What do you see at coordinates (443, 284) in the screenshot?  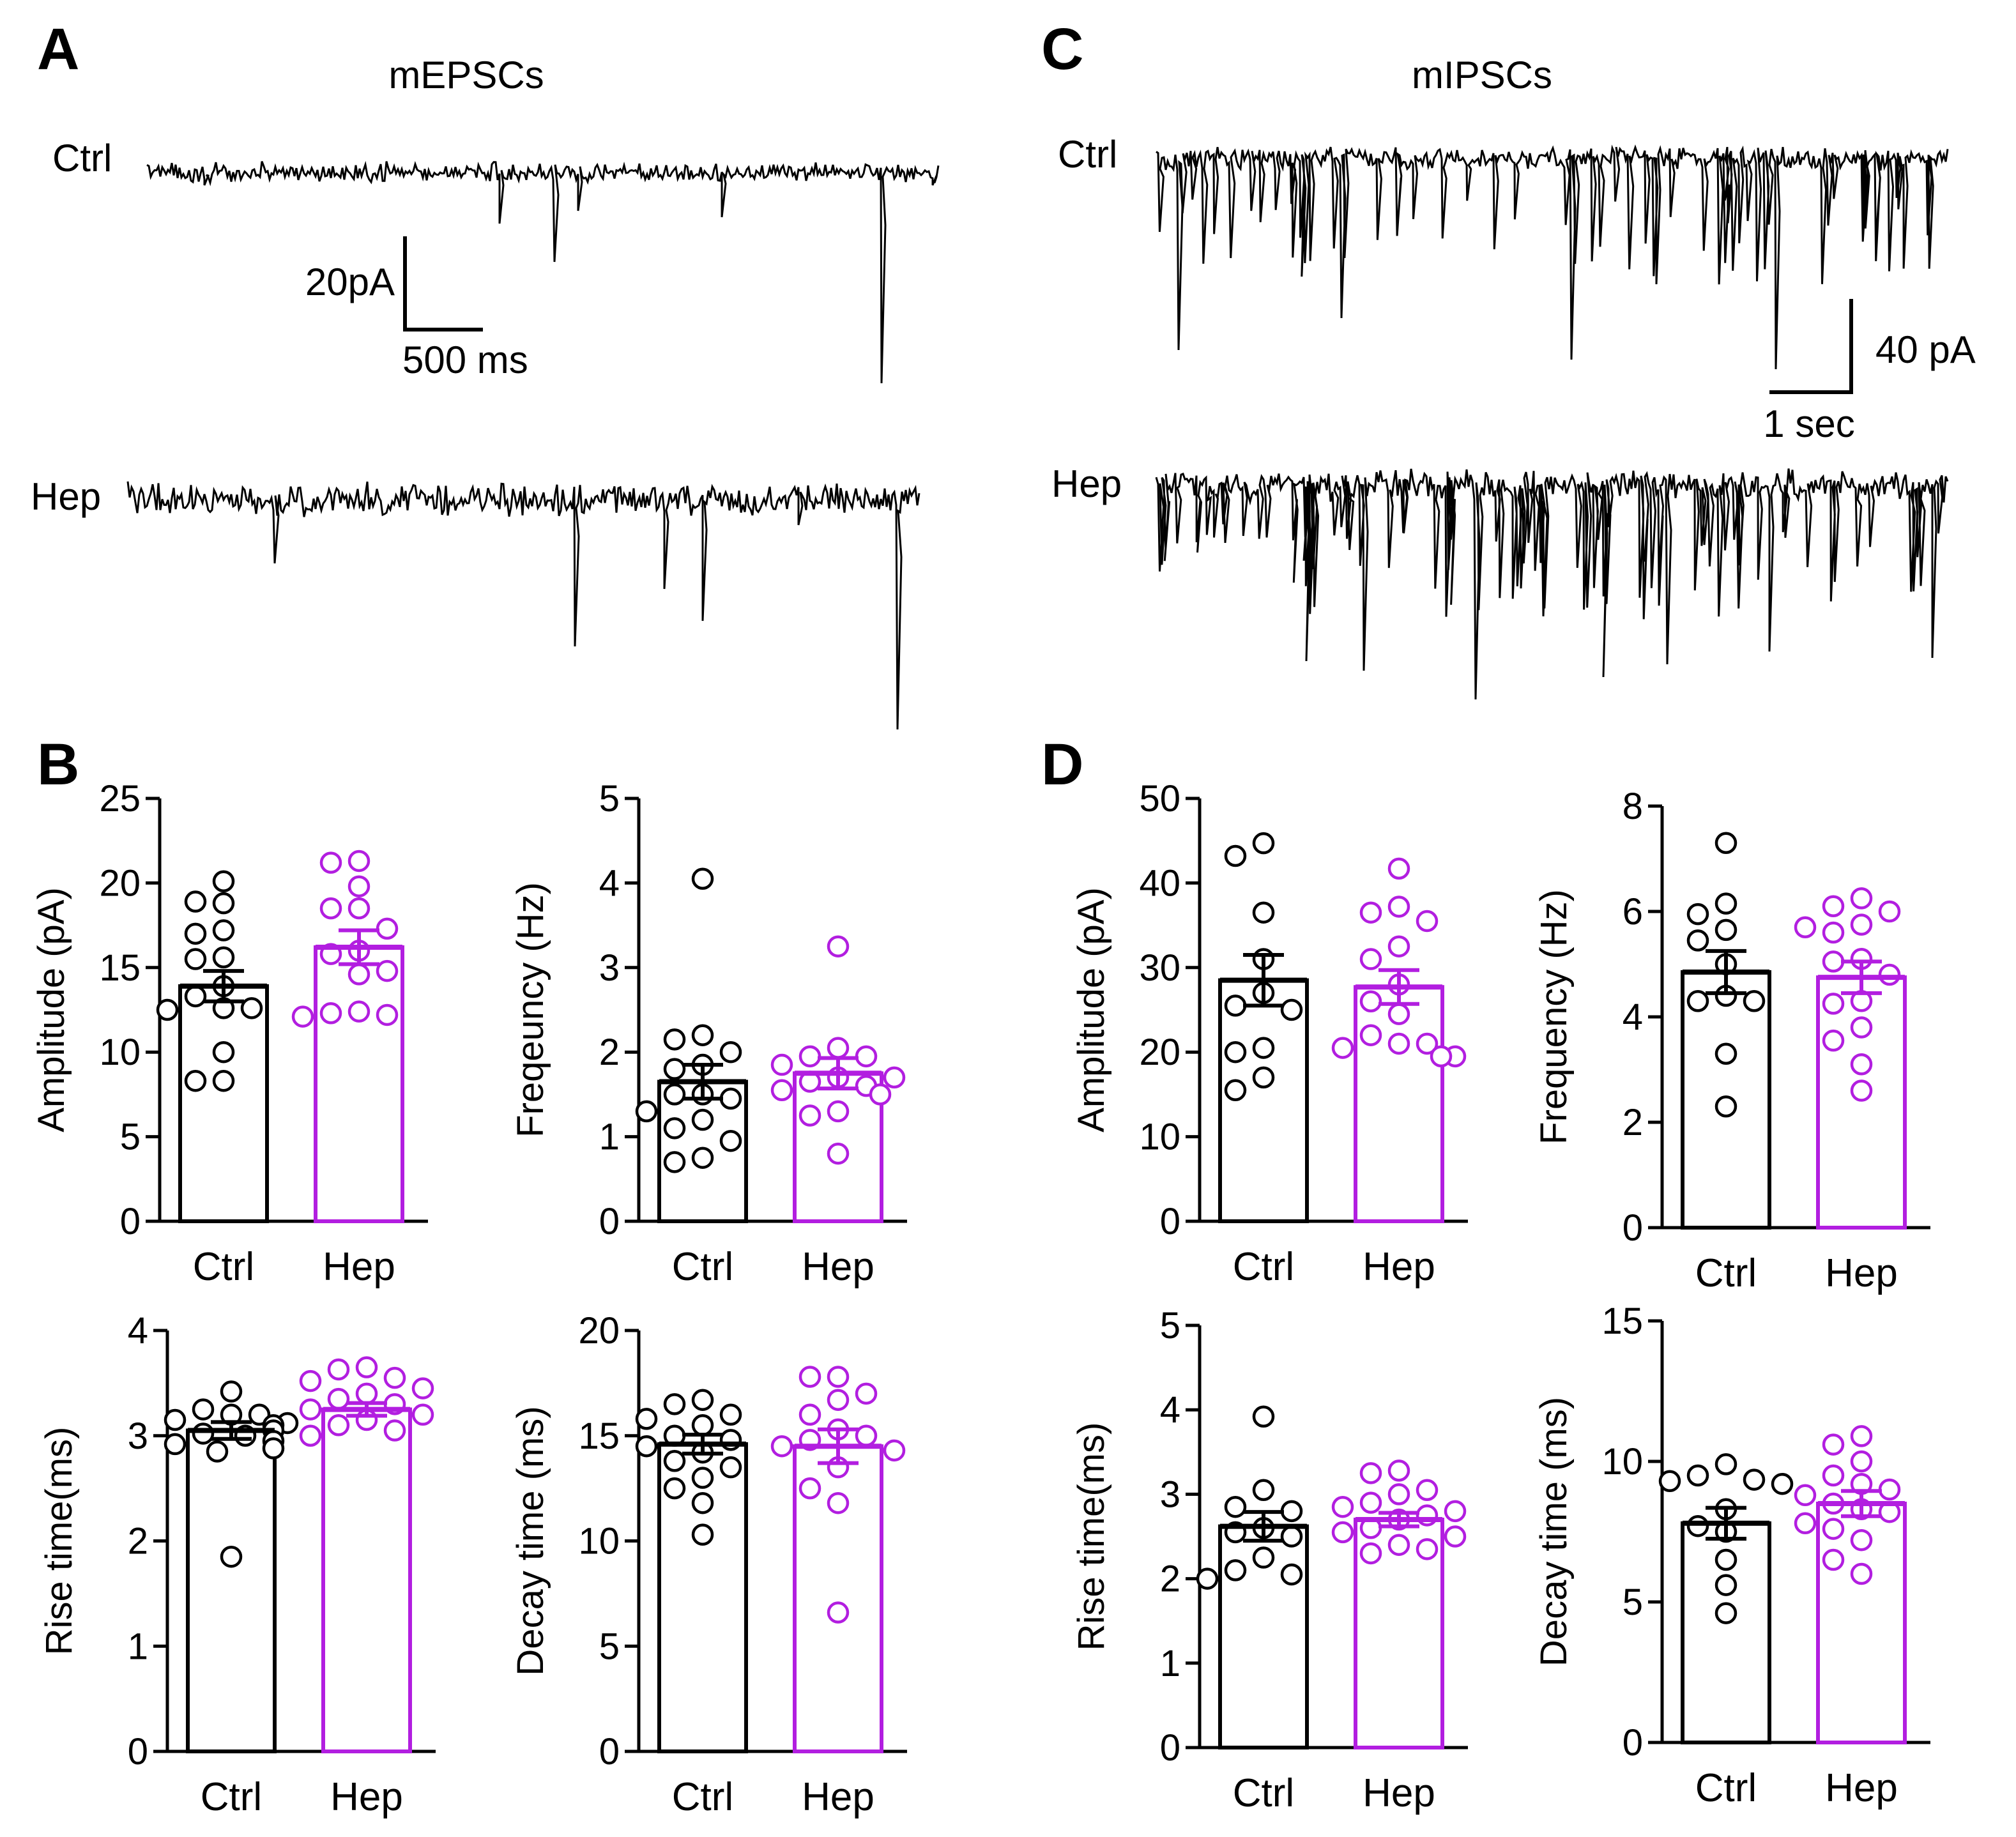 I see `scalebar-a` at bounding box center [443, 284].